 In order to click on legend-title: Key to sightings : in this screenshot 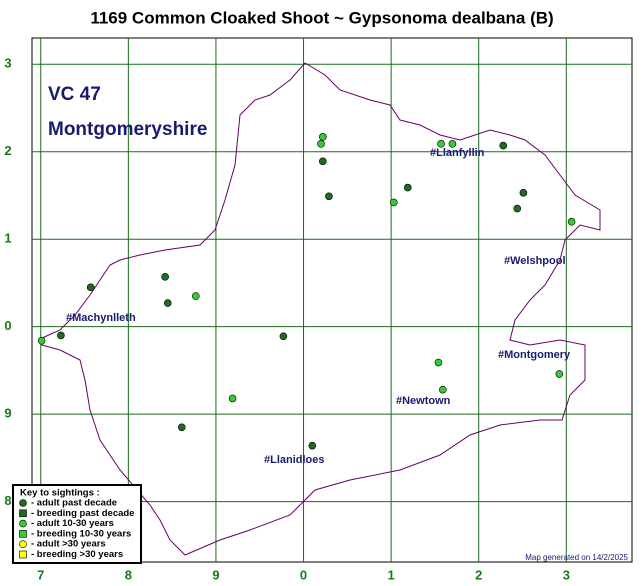, I will do `click(60, 493)`.